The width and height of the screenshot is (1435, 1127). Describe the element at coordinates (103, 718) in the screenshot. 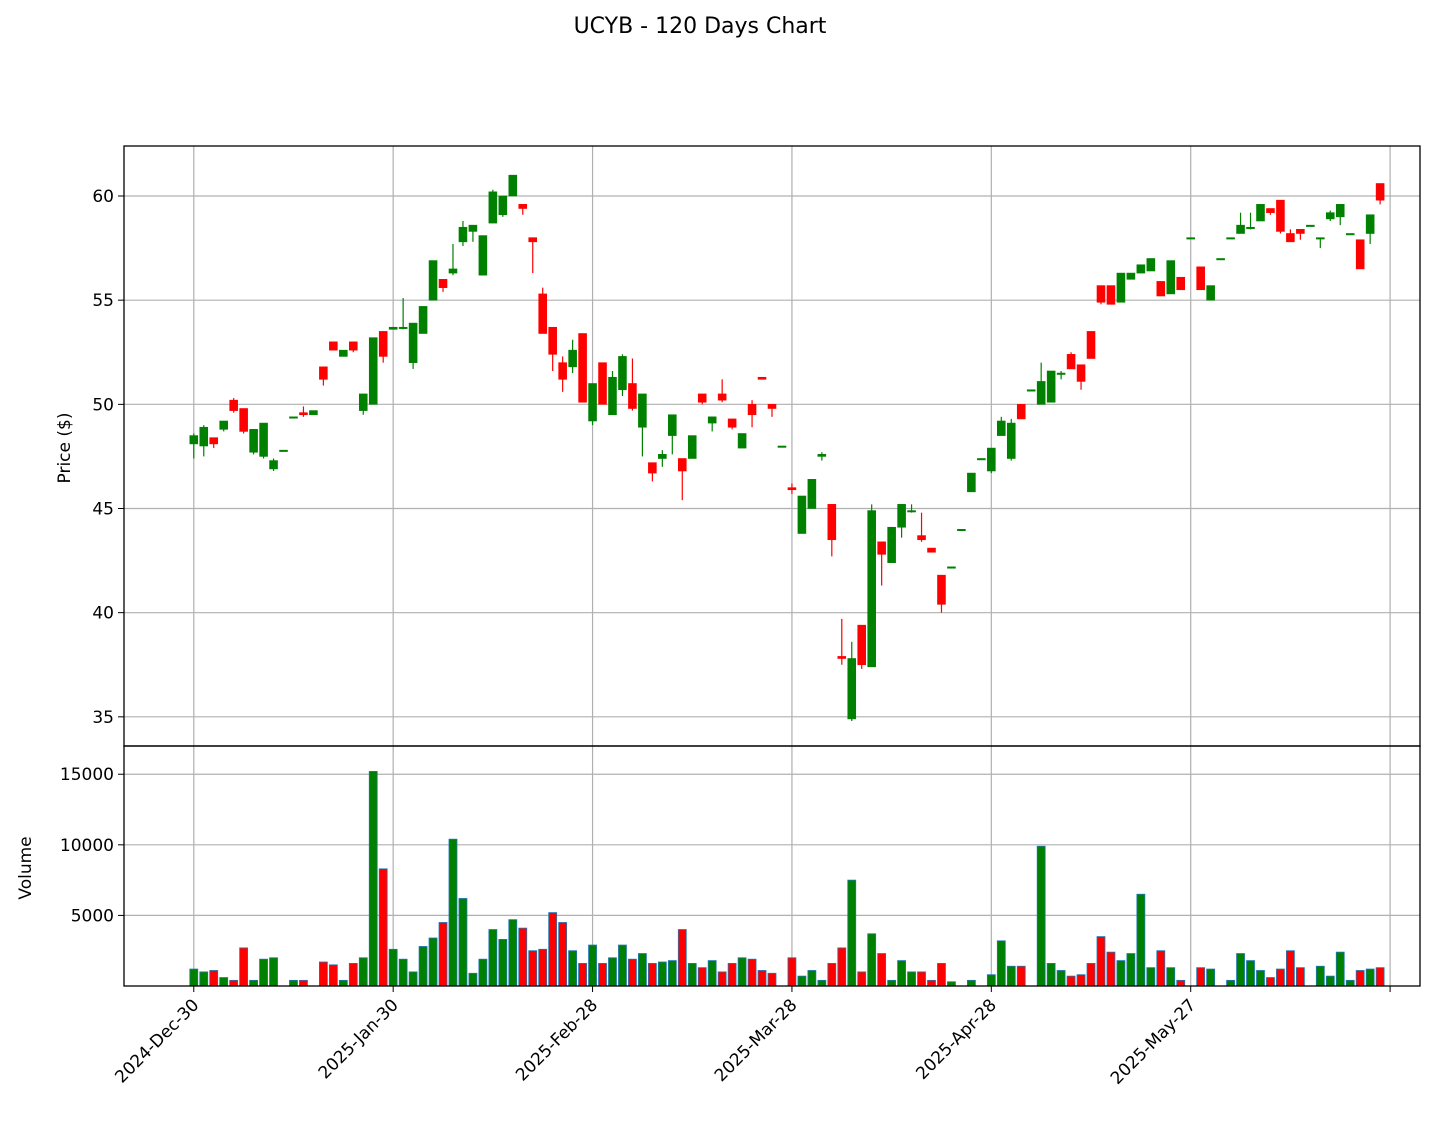

I see `price-tick-label: 35` at that location.